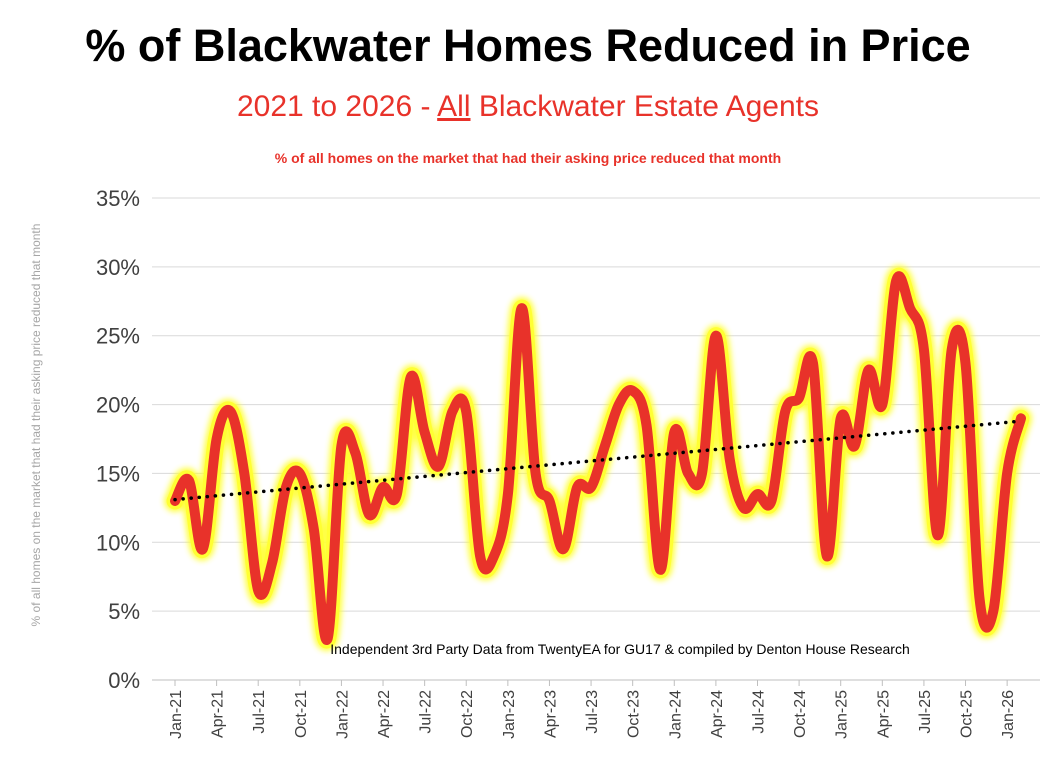 Image resolution: width=1056 pixels, height=774 pixels. What do you see at coordinates (118, 473) in the screenshot?
I see `y-tick-label: 15%` at bounding box center [118, 473].